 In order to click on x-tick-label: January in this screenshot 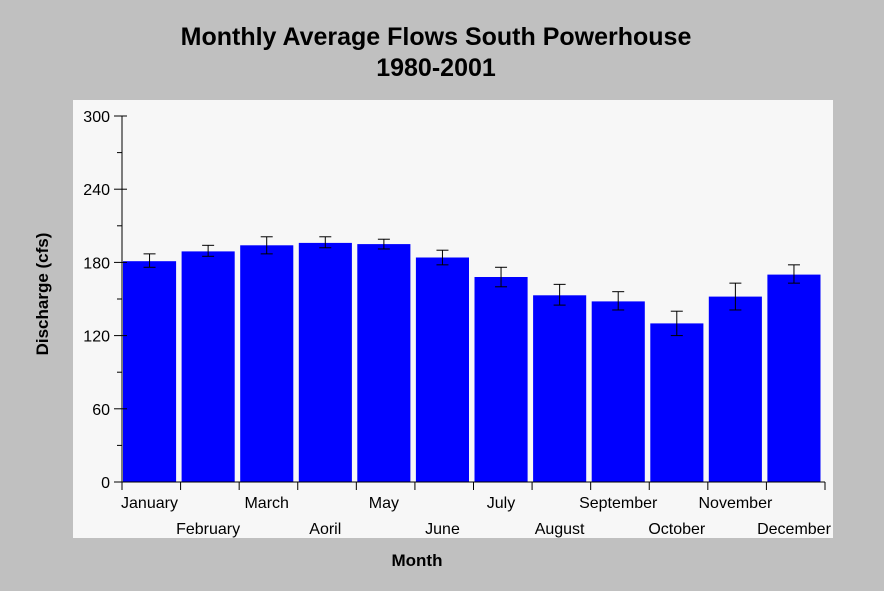, I will do `click(149, 503)`.